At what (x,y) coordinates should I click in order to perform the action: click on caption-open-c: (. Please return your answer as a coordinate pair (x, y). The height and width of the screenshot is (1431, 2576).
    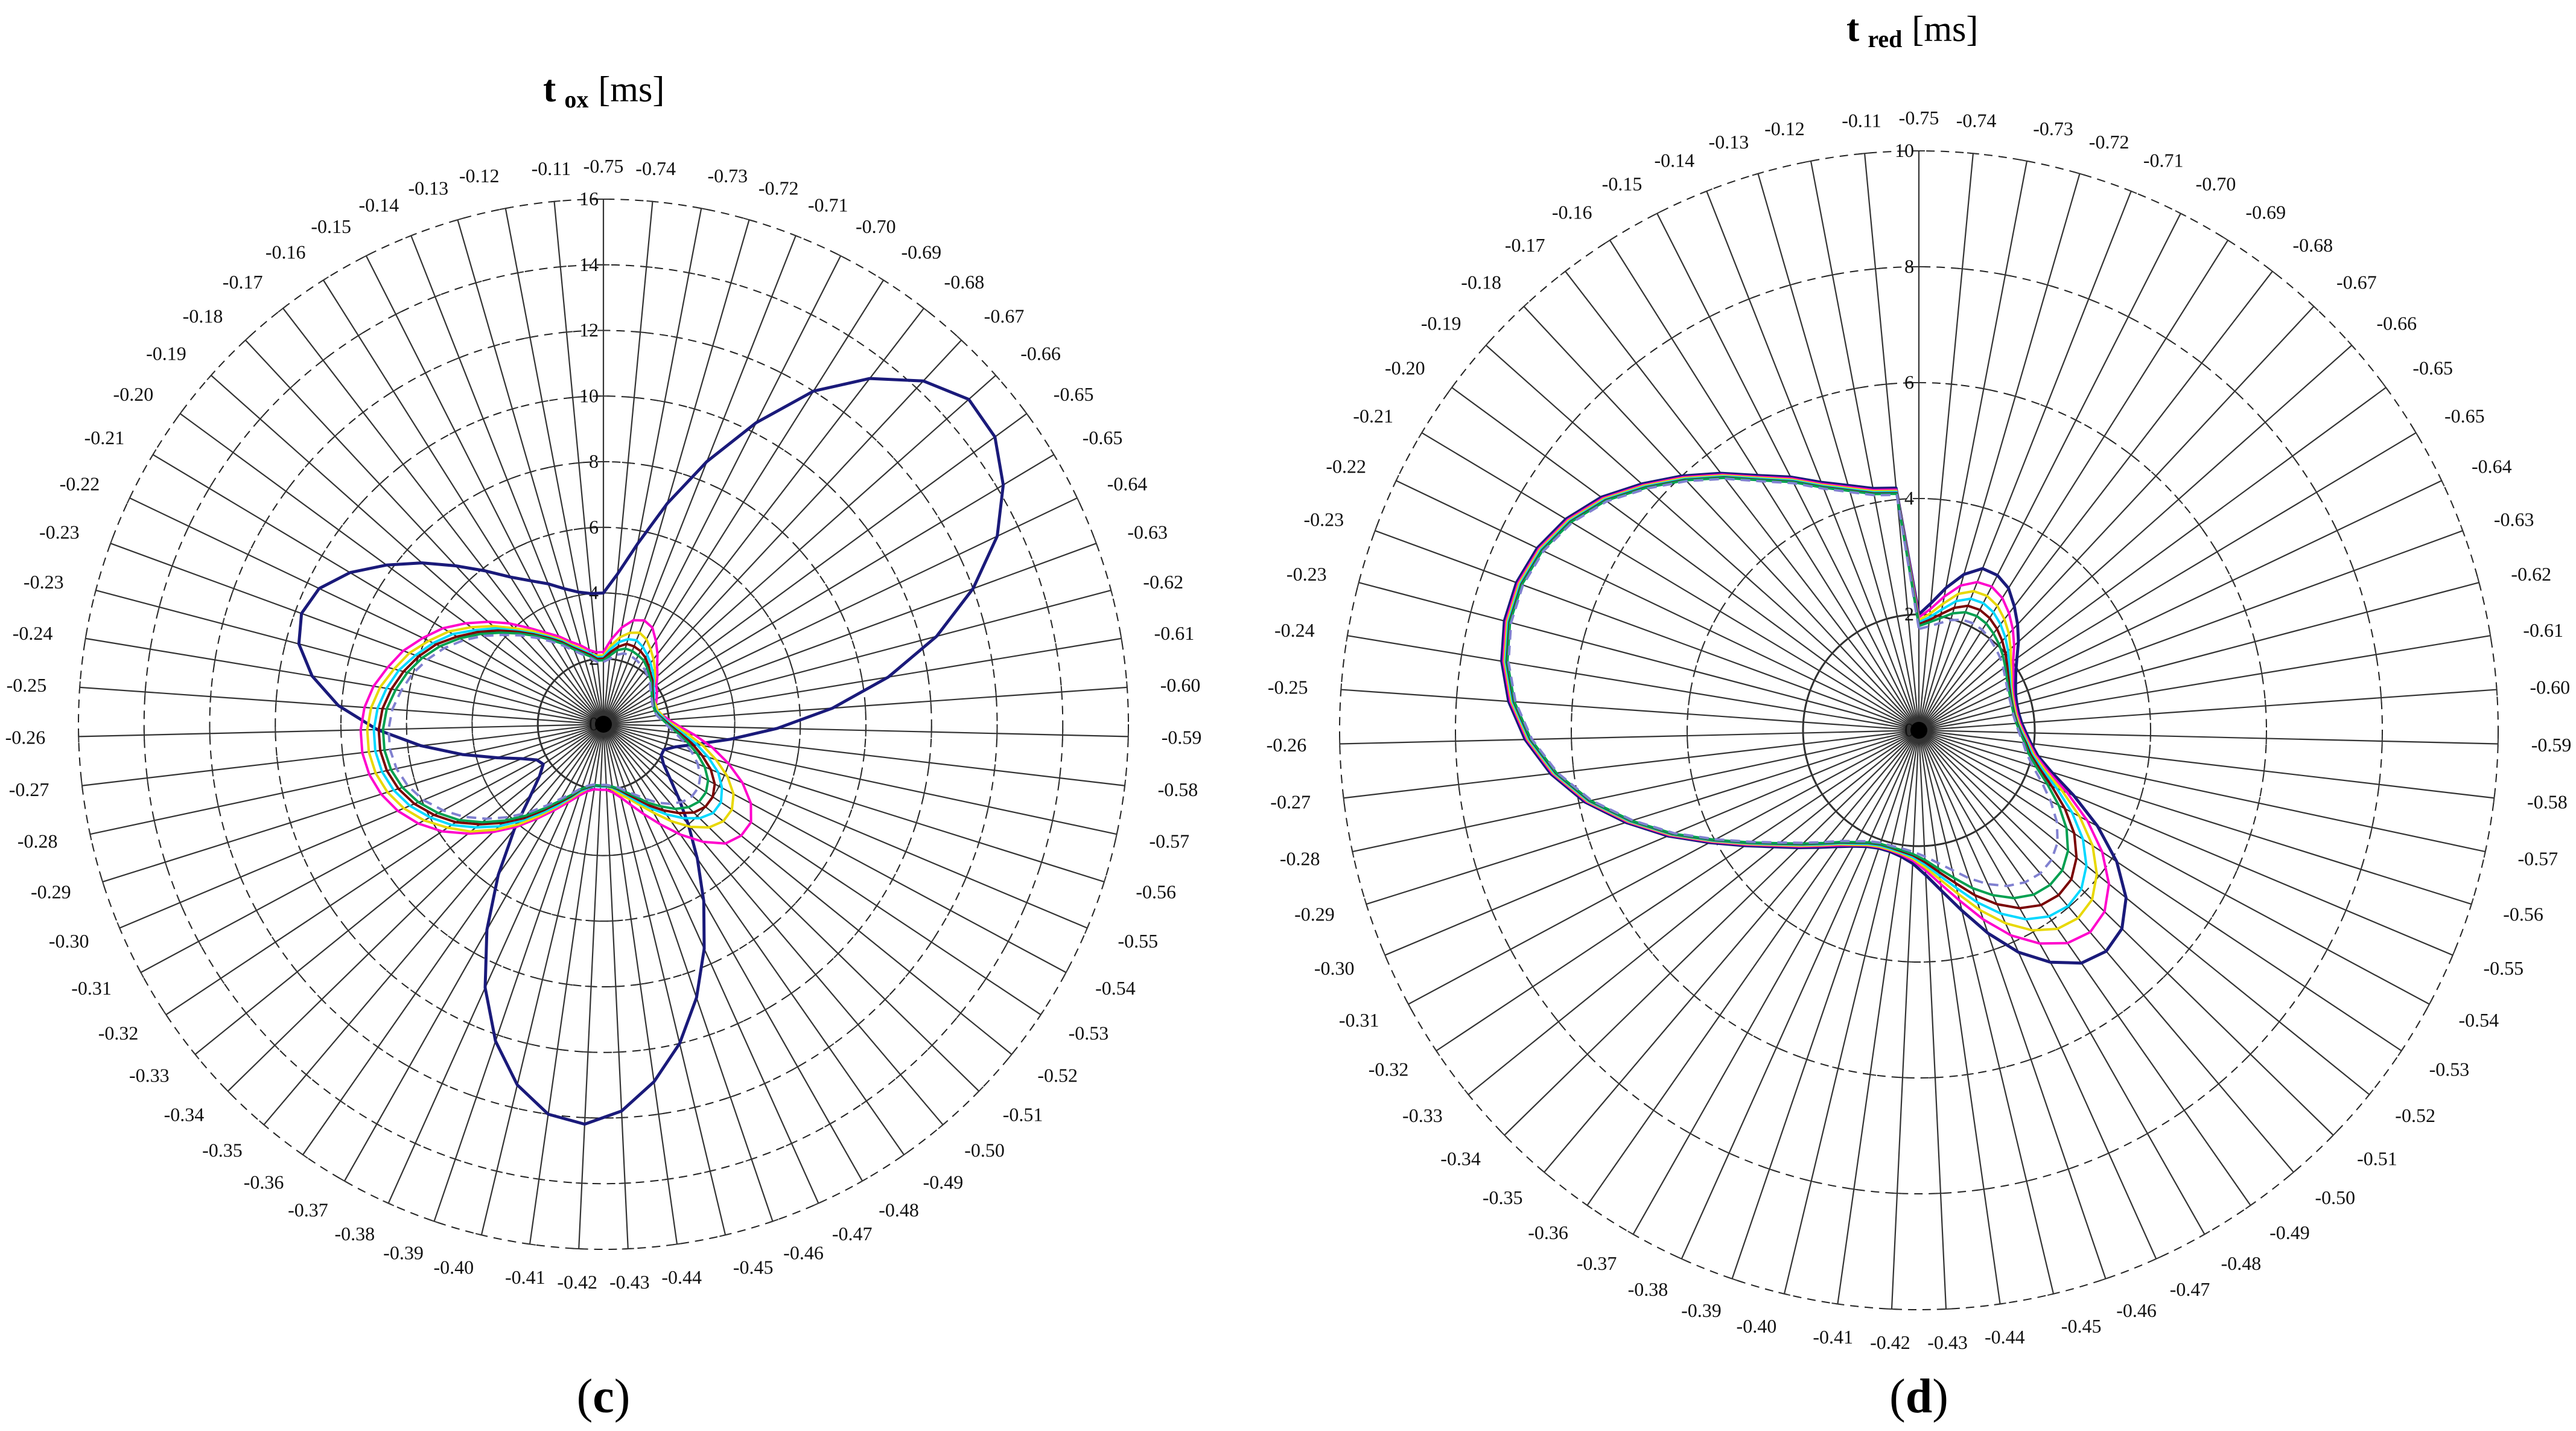
    Looking at the image, I should click on (585, 1396).